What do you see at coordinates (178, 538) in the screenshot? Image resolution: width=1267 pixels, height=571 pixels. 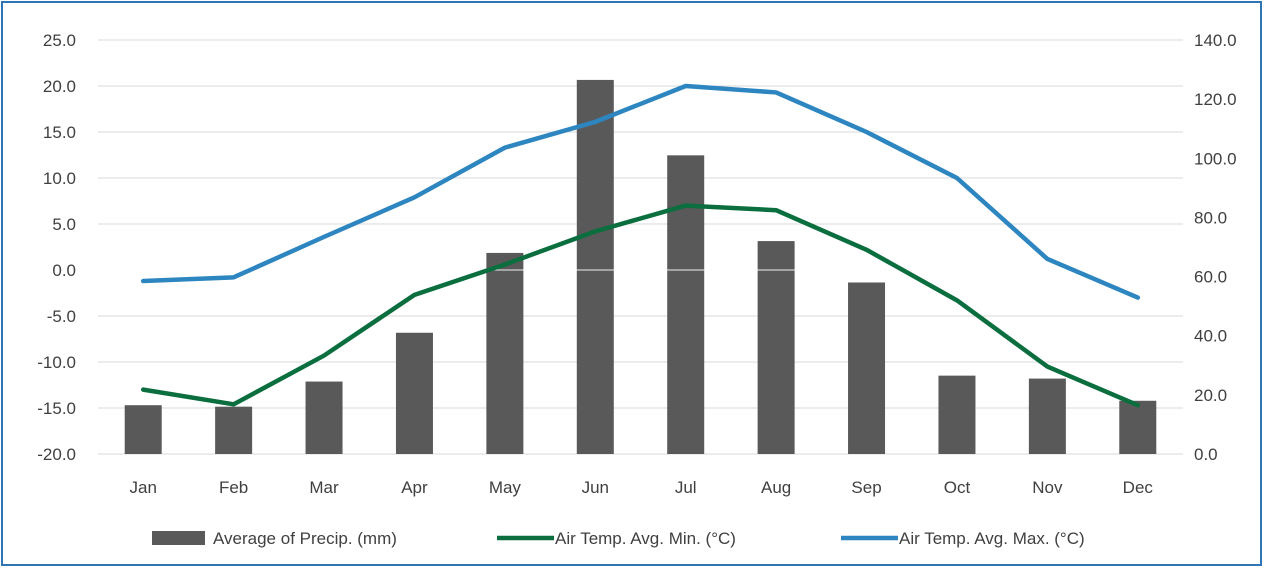 I see `legend-swatch` at bounding box center [178, 538].